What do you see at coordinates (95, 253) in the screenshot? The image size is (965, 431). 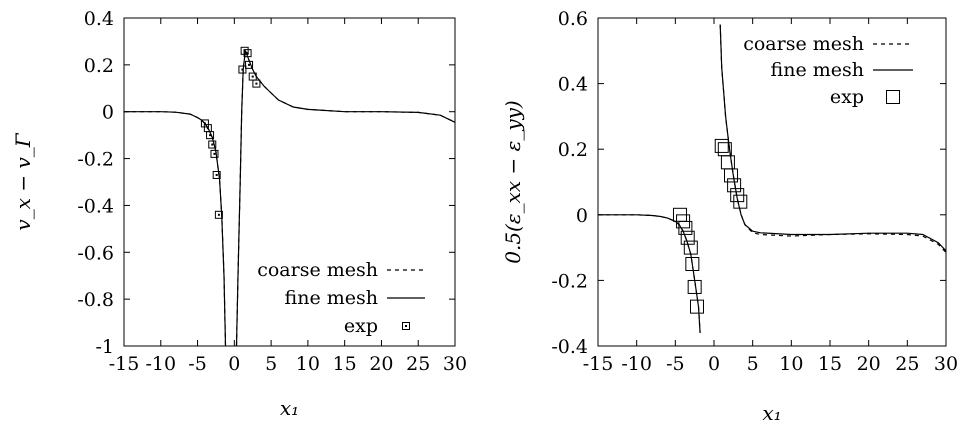 I see `y-tick-label: -0.6` at bounding box center [95, 253].